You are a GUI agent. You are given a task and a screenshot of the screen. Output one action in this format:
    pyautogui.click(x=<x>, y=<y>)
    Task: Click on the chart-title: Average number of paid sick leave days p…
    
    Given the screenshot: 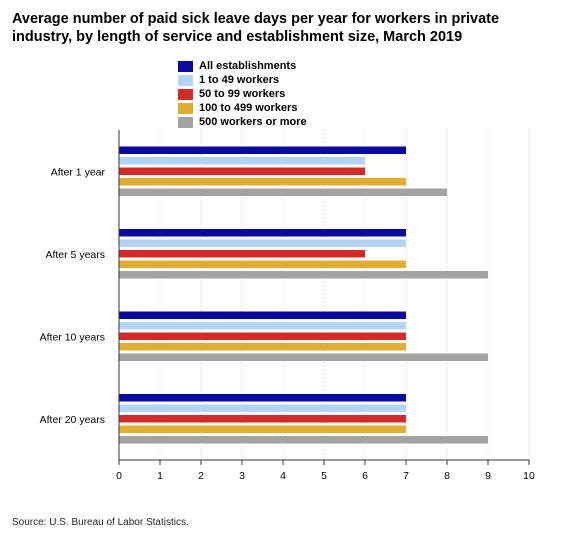 What is the action you would take?
    pyautogui.click(x=256, y=28)
    